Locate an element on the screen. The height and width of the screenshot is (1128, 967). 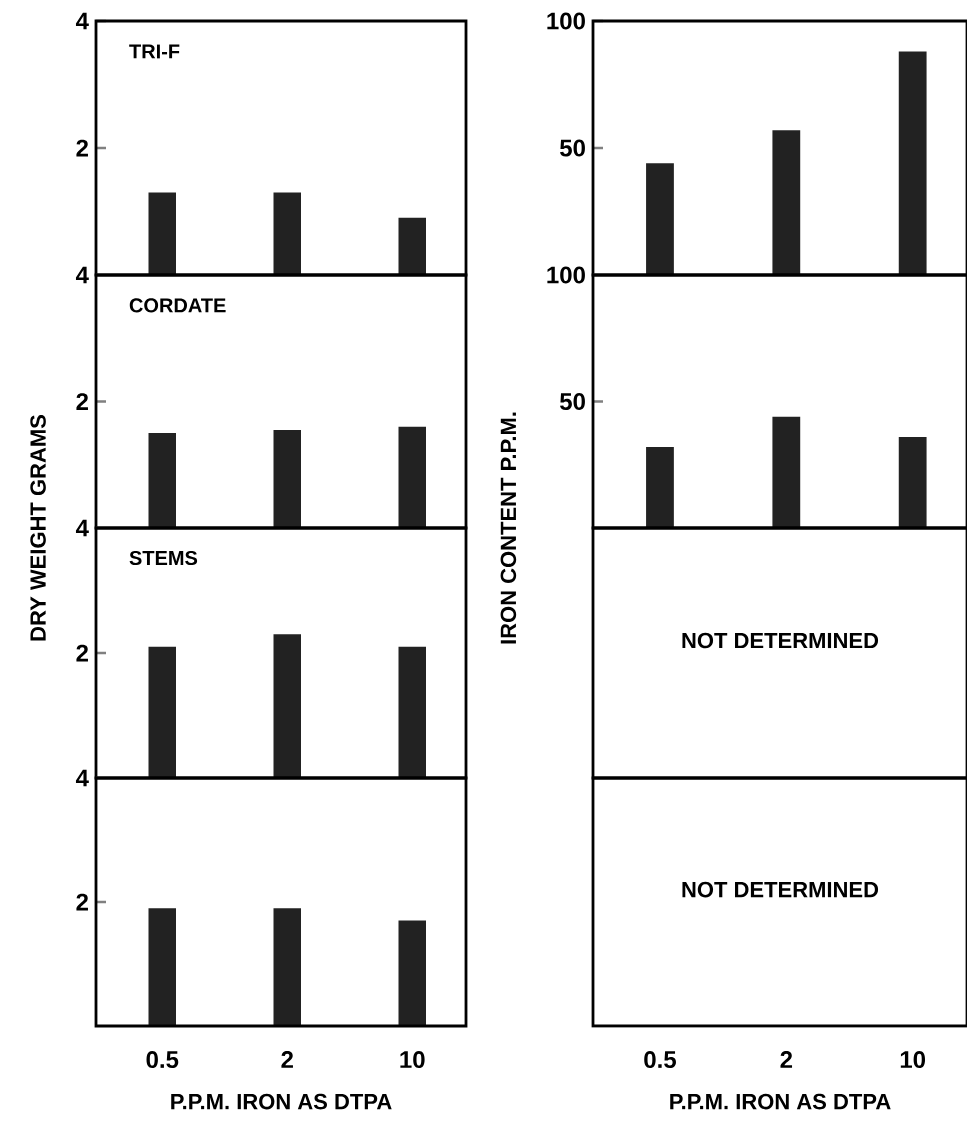
x-tick-label: 10 is located at coordinates (412, 1060).